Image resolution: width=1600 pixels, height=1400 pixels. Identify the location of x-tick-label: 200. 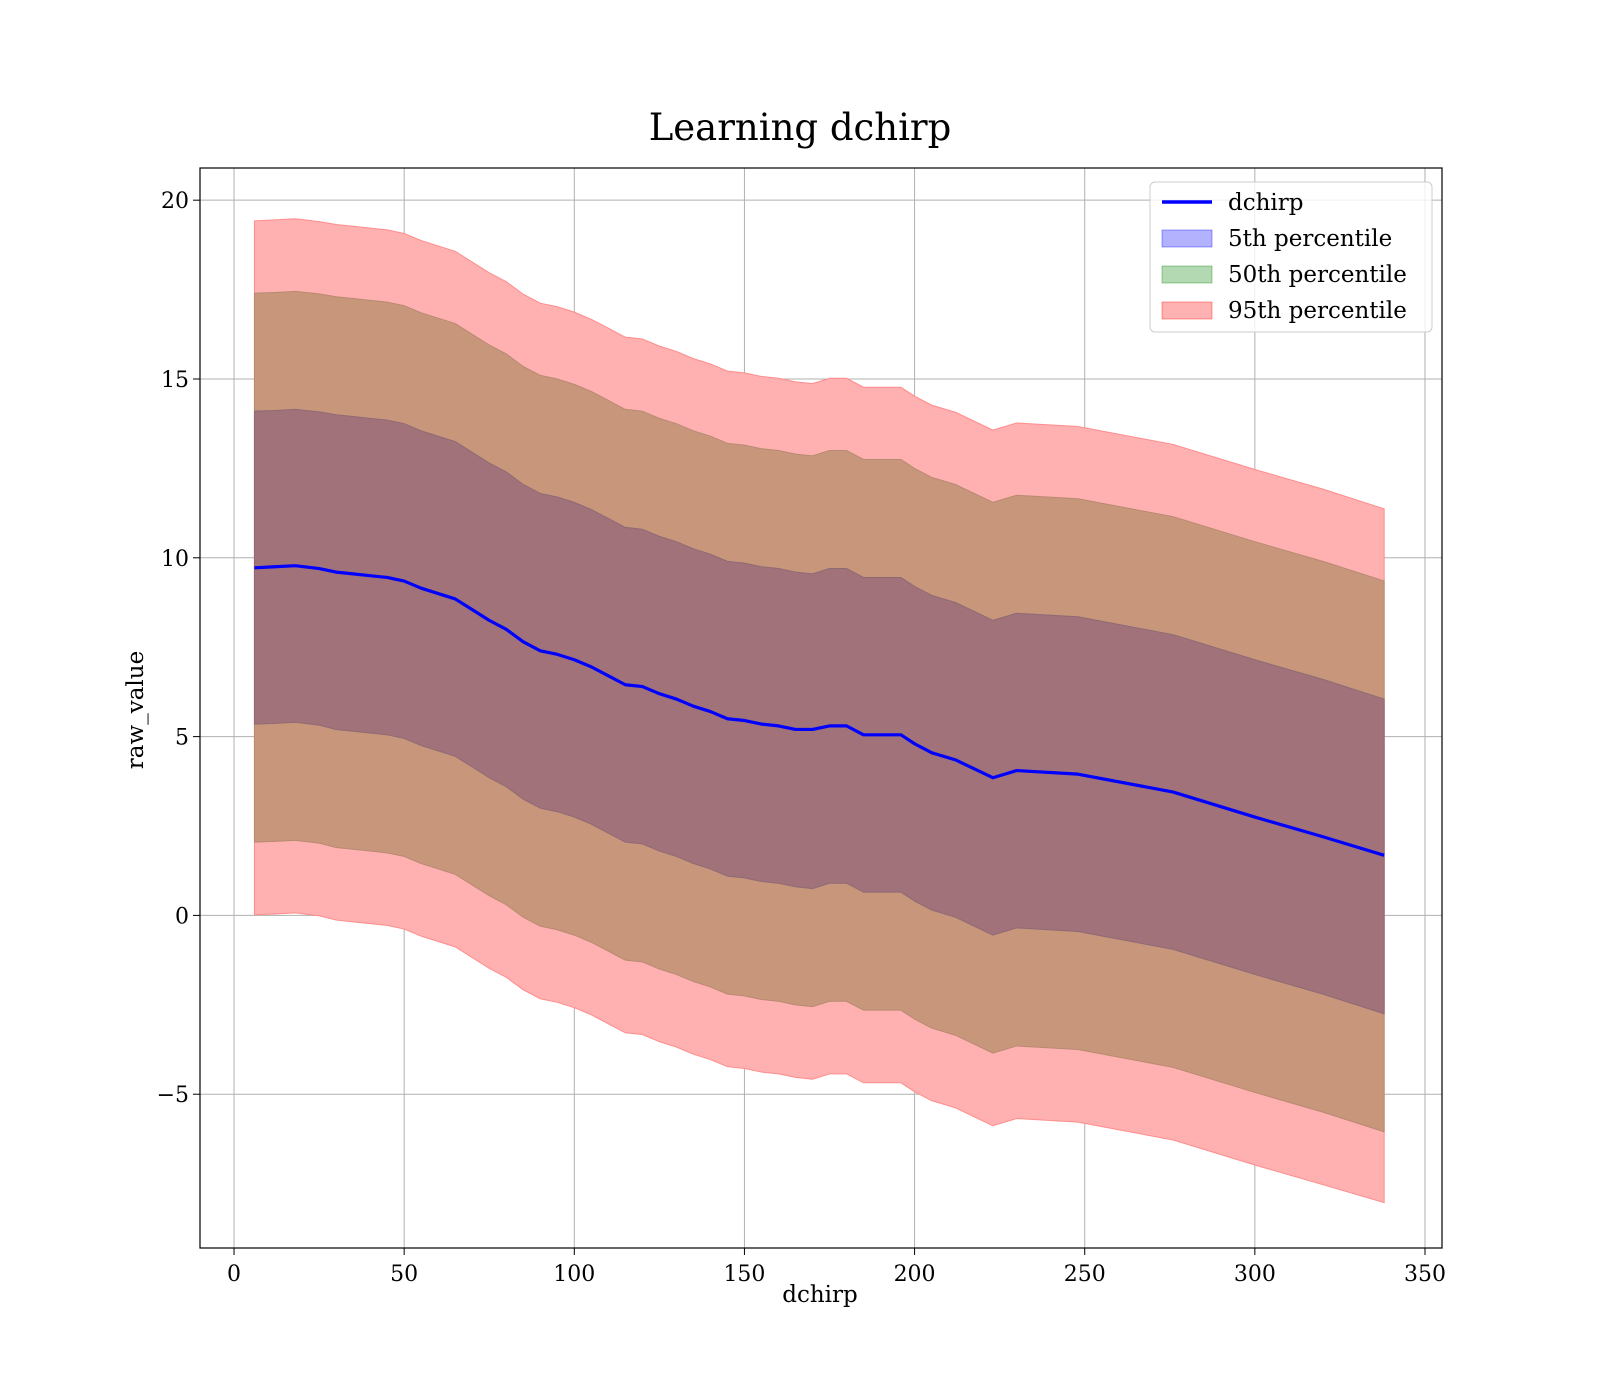
(915, 1274).